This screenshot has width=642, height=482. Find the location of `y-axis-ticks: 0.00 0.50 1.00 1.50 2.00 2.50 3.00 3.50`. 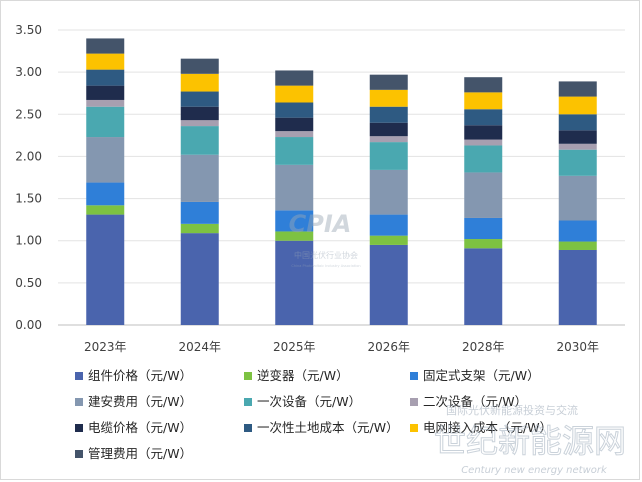

y-axis-ticks: 0.00 0.50 1.00 1.50 2.00 2.50 3.00 3.50 is located at coordinates (28, 177).